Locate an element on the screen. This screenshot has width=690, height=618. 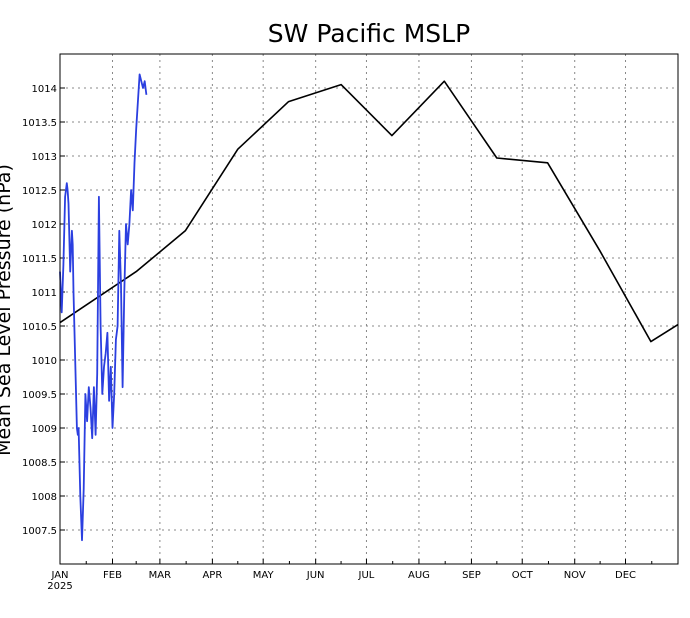
x-tick-label: MAR is located at coordinates (160, 575).